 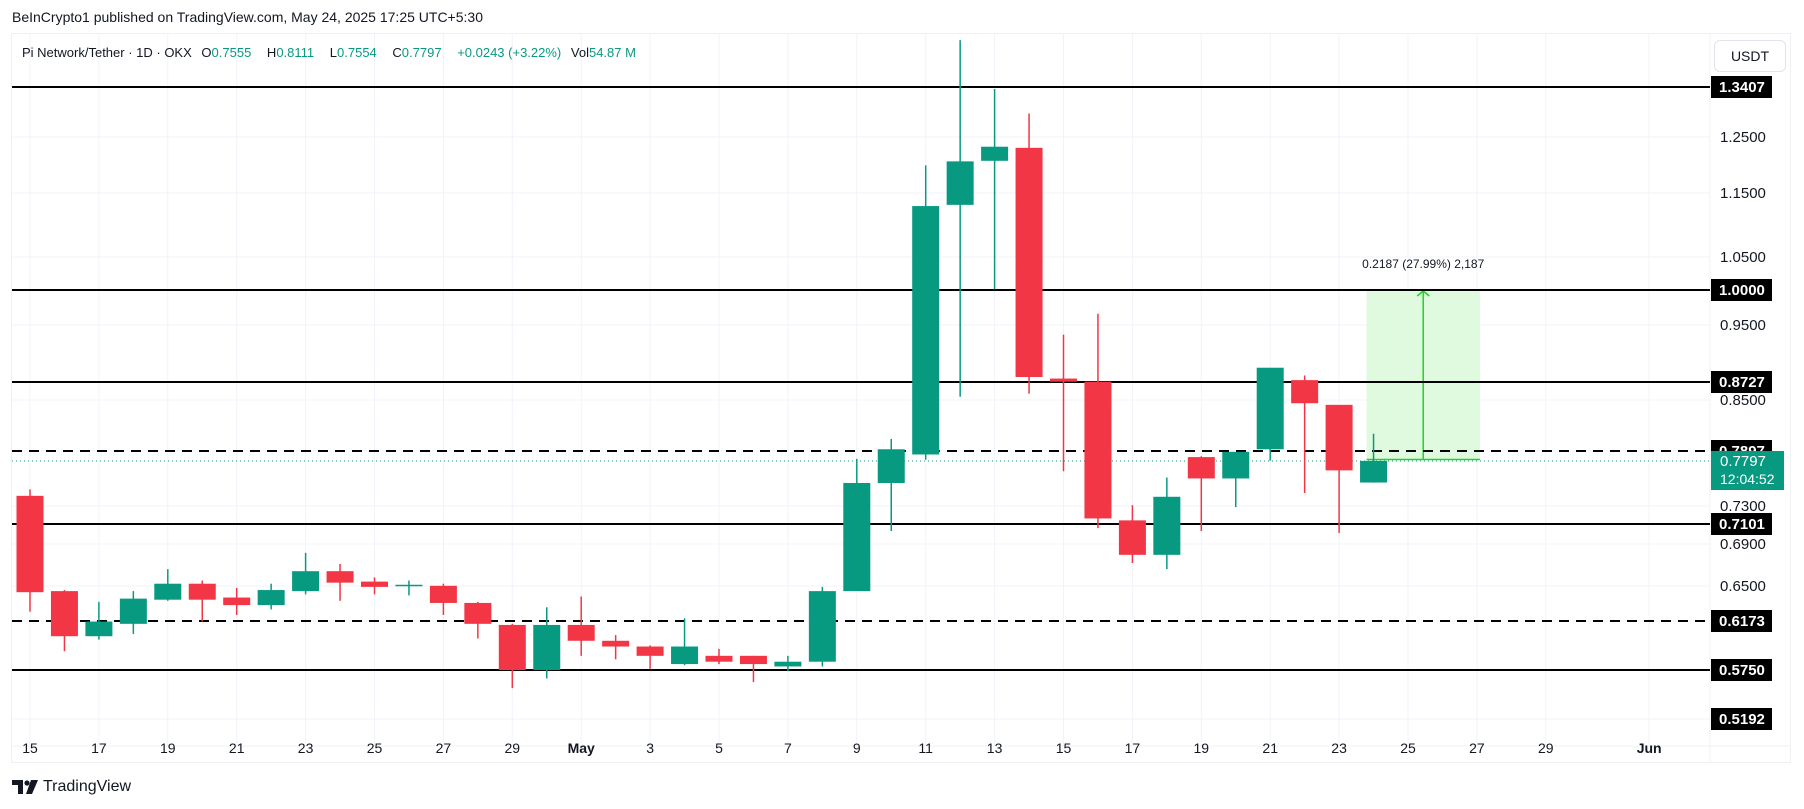 What do you see at coordinates (295, 52) in the screenshot?
I see `high-value: 0.8111` at bounding box center [295, 52].